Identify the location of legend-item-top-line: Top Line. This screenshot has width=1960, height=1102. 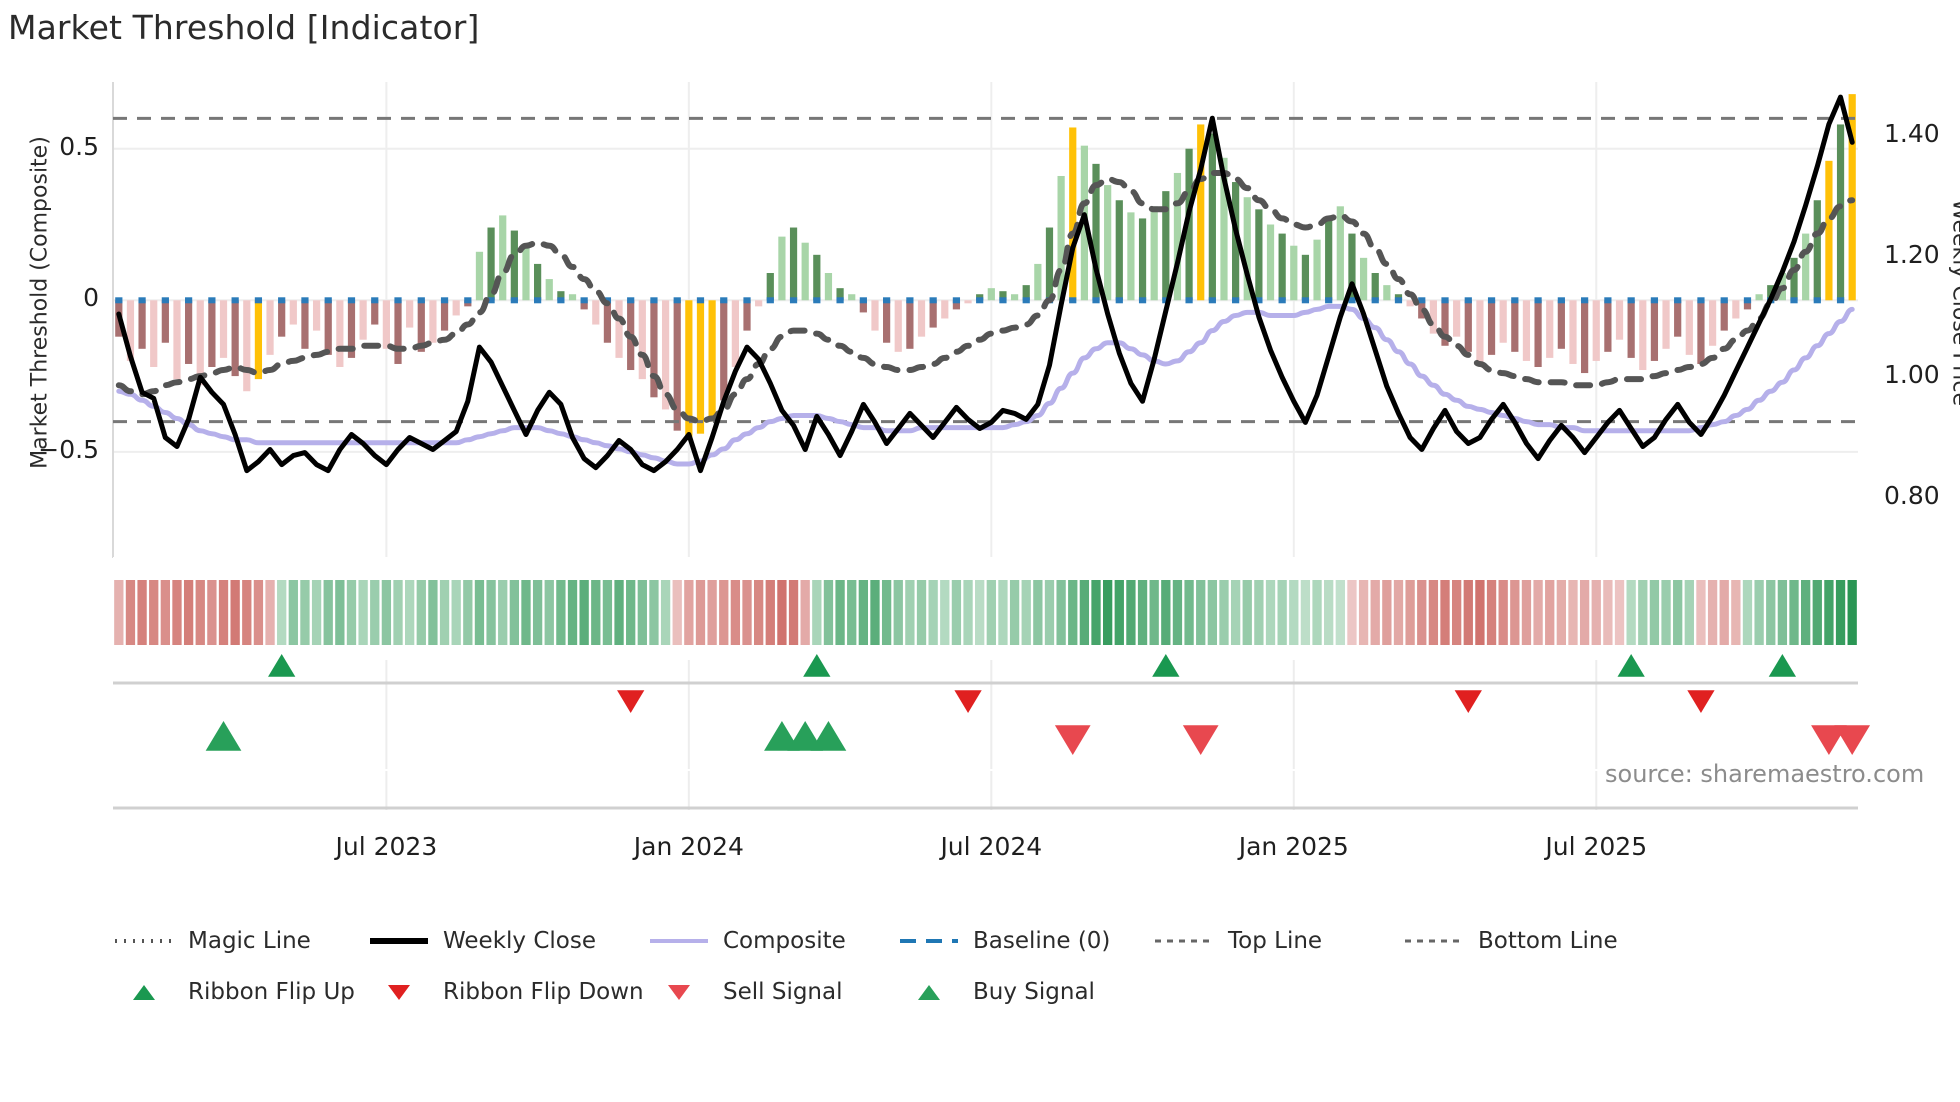
(1278, 941).